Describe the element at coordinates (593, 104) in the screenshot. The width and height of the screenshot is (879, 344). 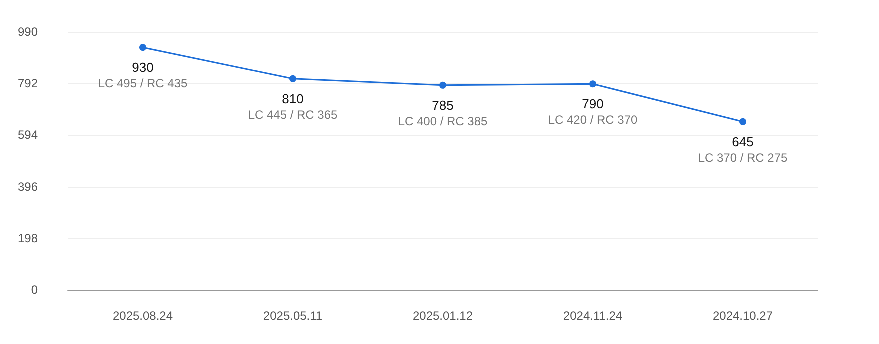
I see `data-label: 790` at that location.